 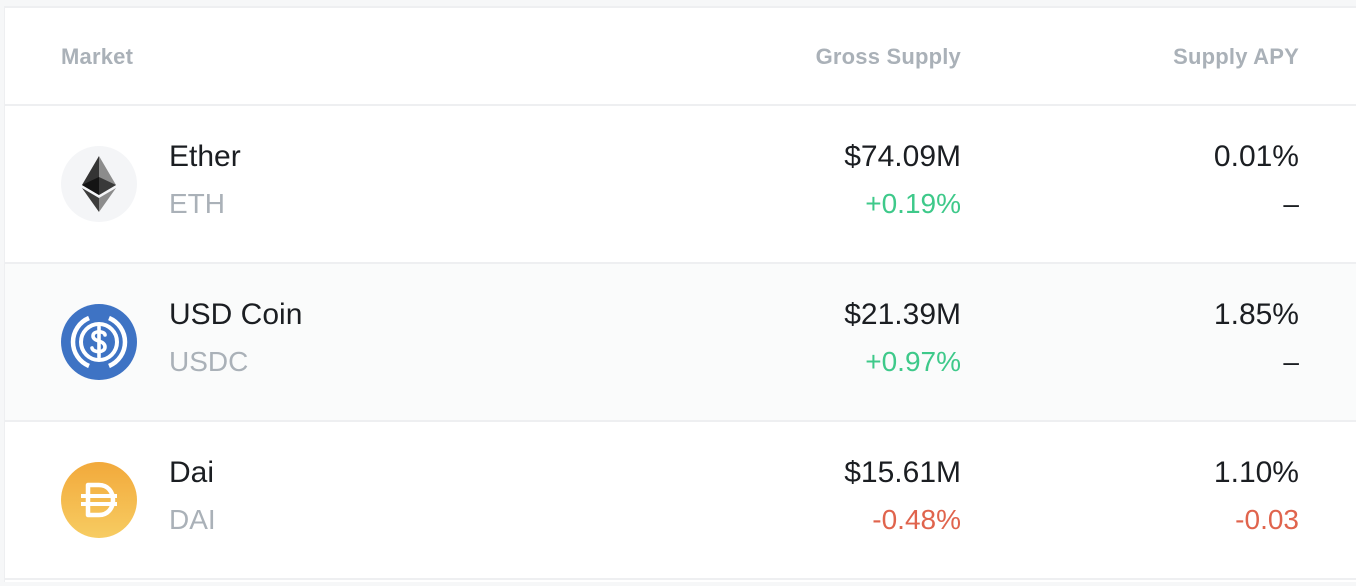 I want to click on token-name: USD Coin, so click(x=236, y=314).